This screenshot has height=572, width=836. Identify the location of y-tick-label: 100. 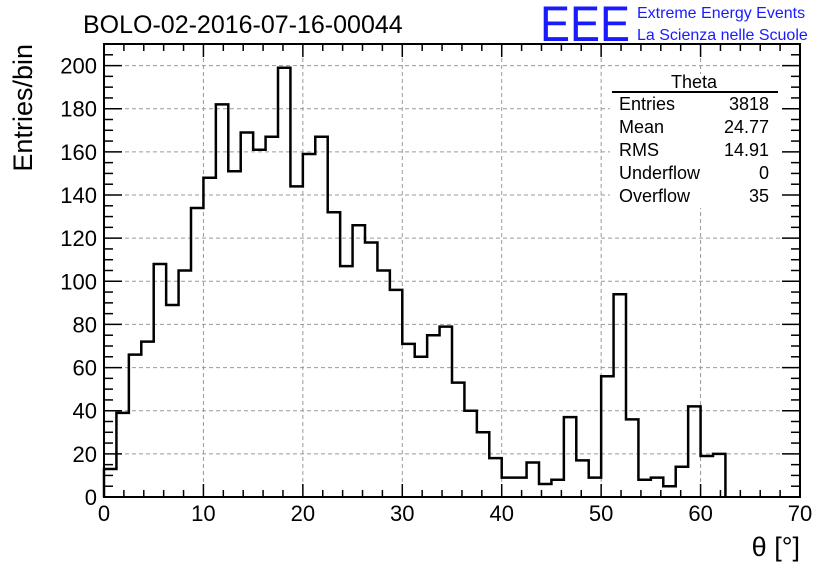
(78, 281).